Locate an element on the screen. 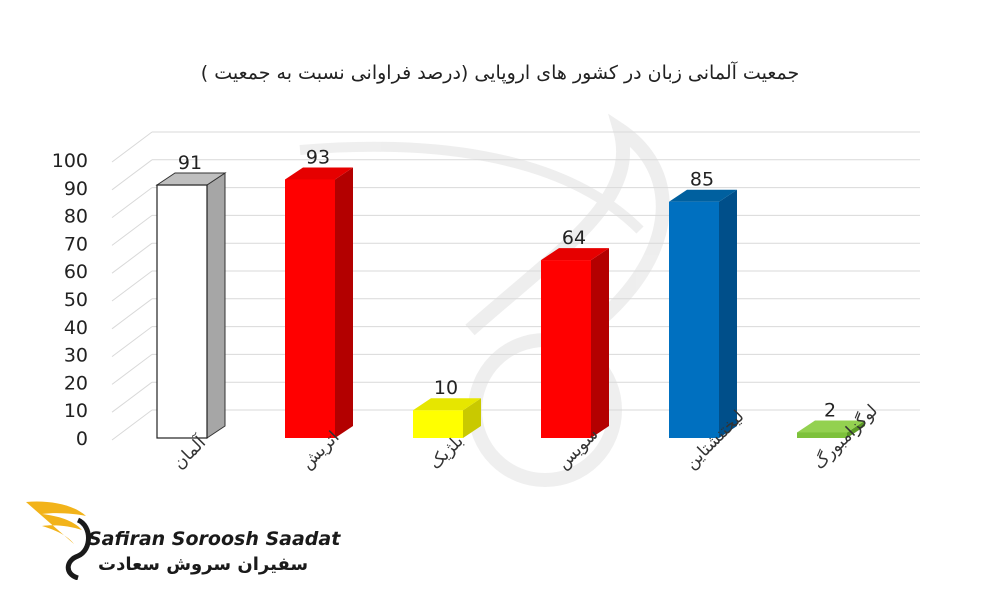  brand-logo: Safiran Soroosh Saadat سفیران سروش سعادت is located at coordinates (179, 540).